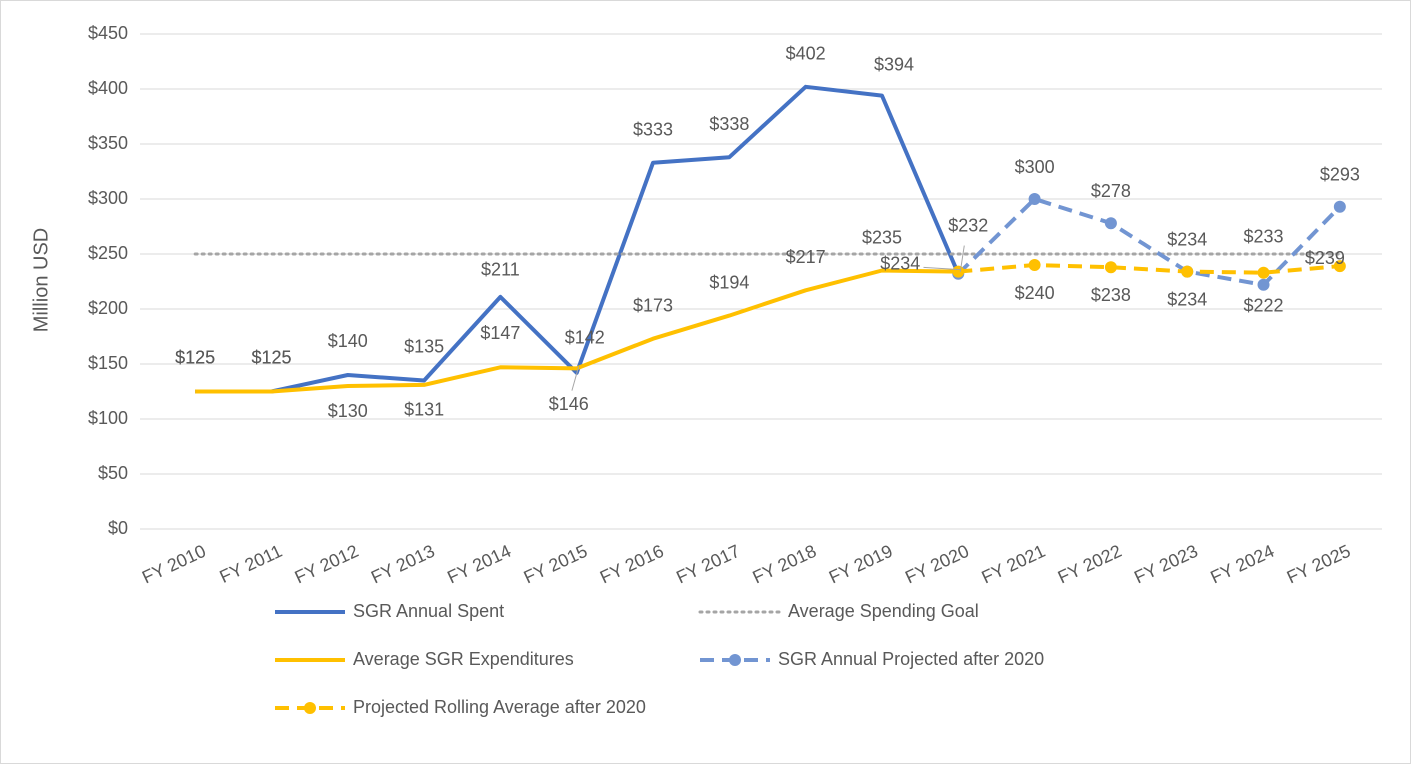  What do you see at coordinates (883, 611) in the screenshot?
I see `legend-label: Average Spending Goal` at bounding box center [883, 611].